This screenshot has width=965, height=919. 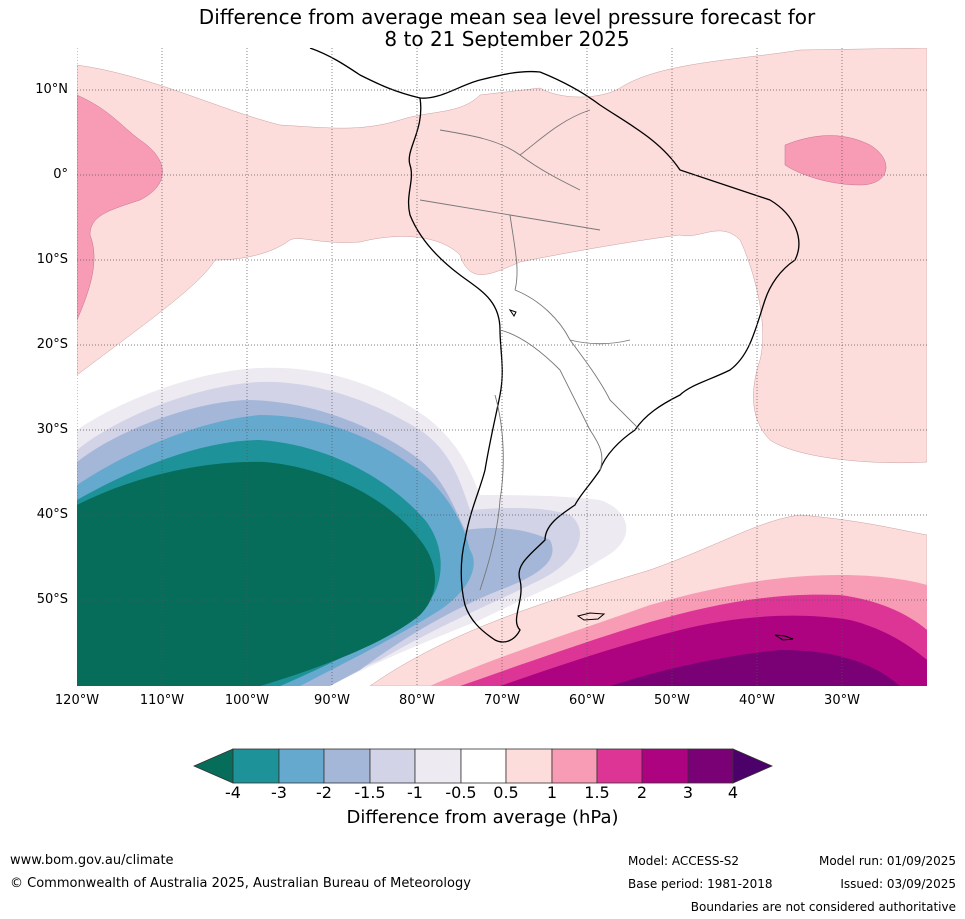 What do you see at coordinates (483, 766) in the screenshot?
I see `colorbar` at bounding box center [483, 766].